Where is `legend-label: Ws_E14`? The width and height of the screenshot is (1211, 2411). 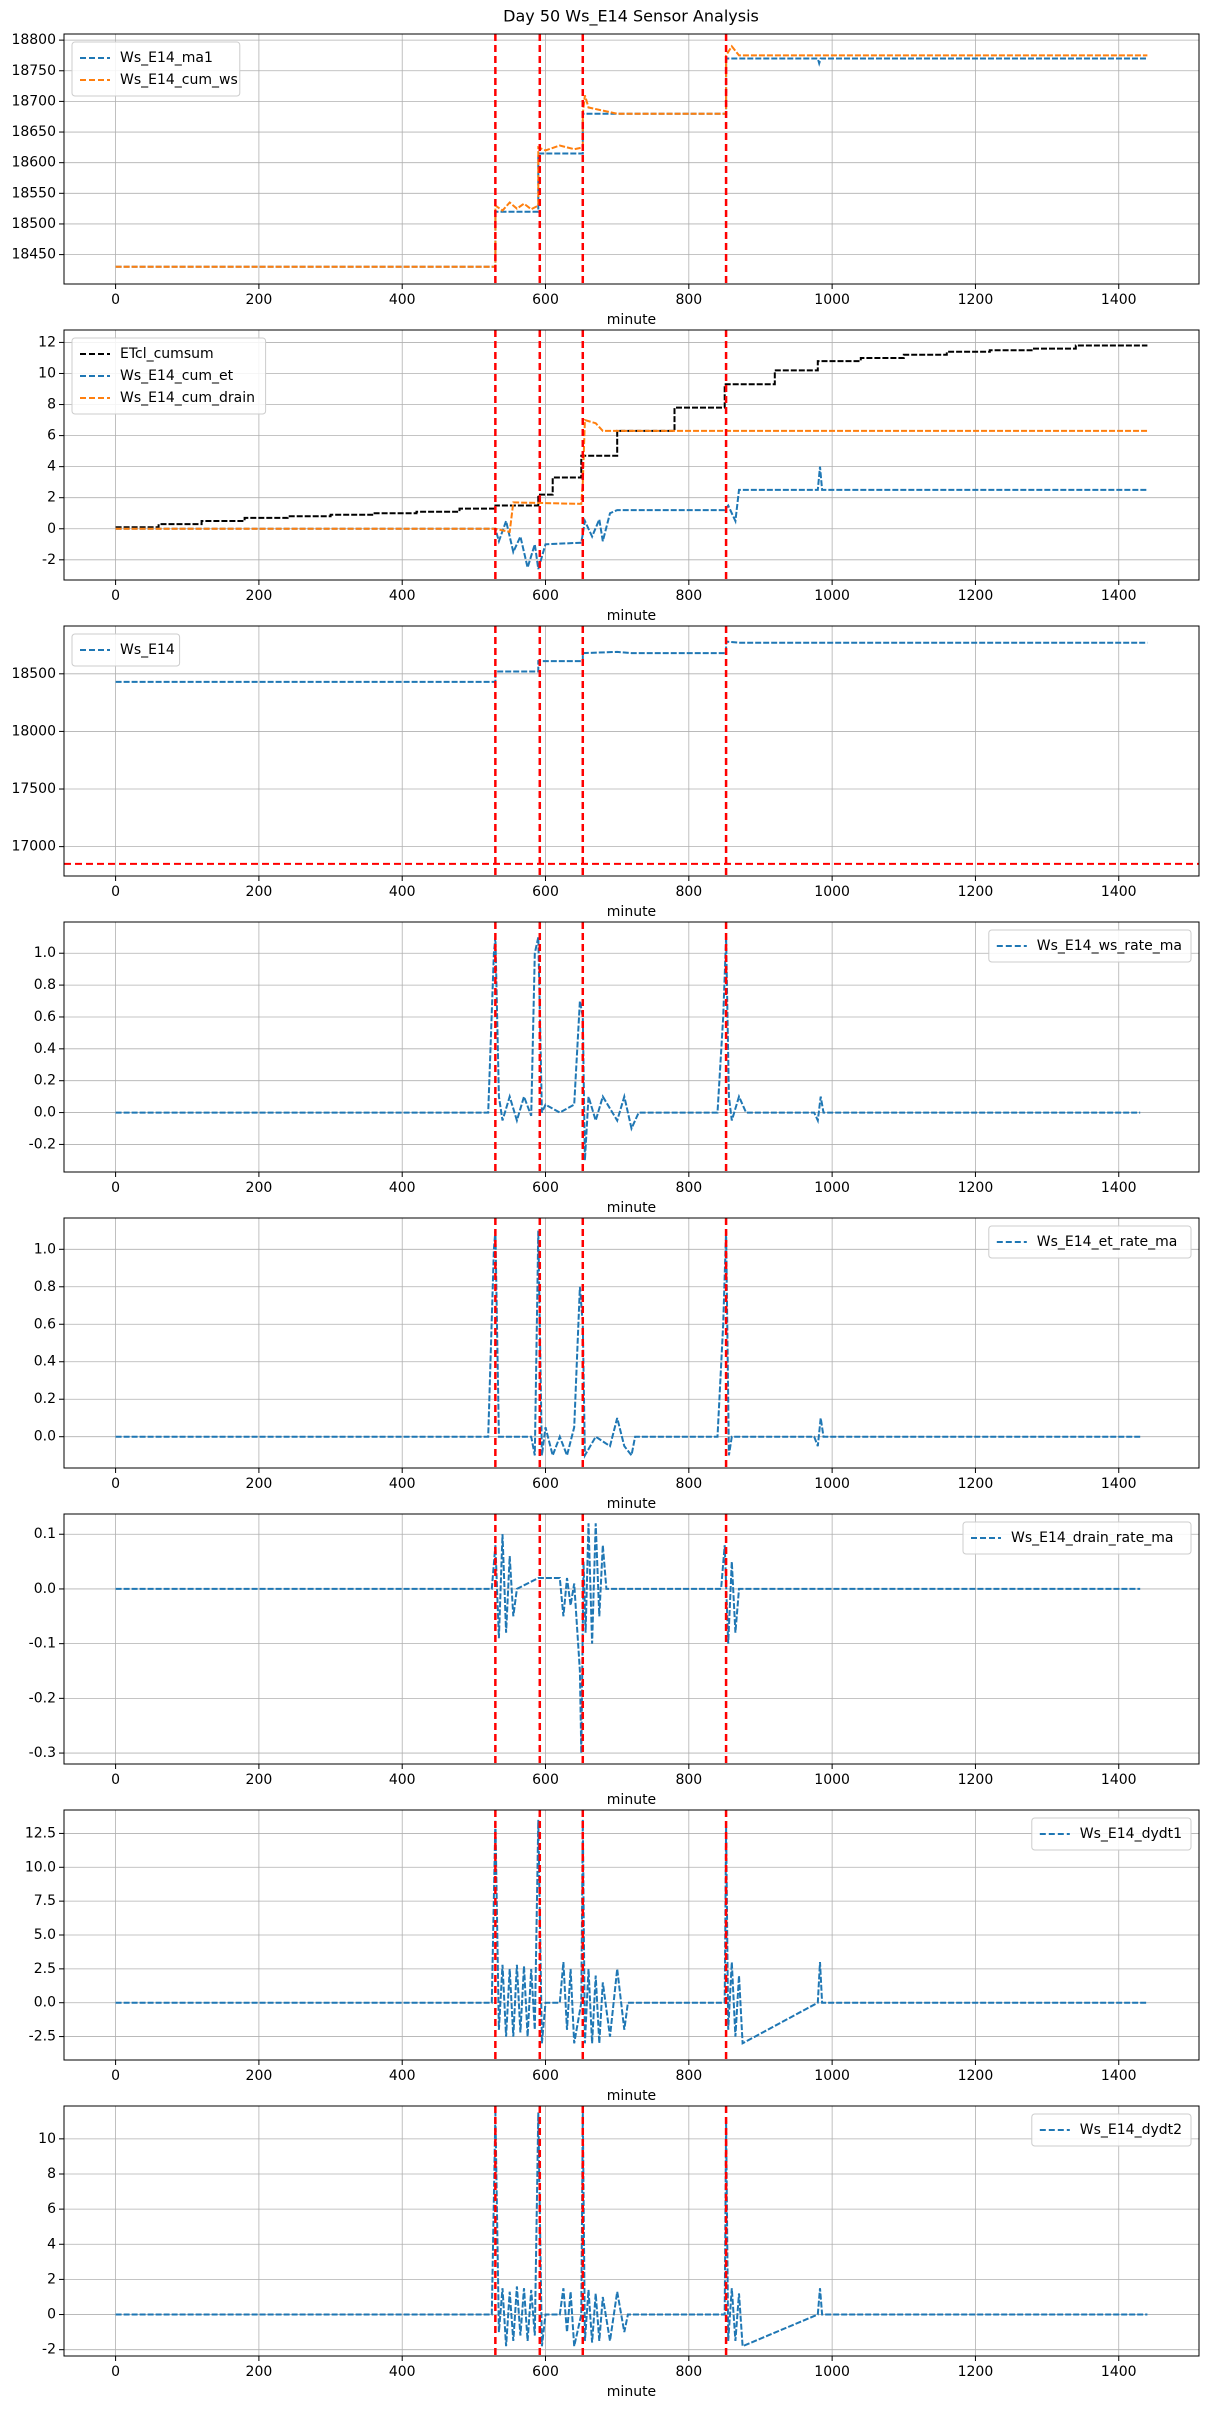
legend-label: Ws_E14 is located at coordinates (147, 650).